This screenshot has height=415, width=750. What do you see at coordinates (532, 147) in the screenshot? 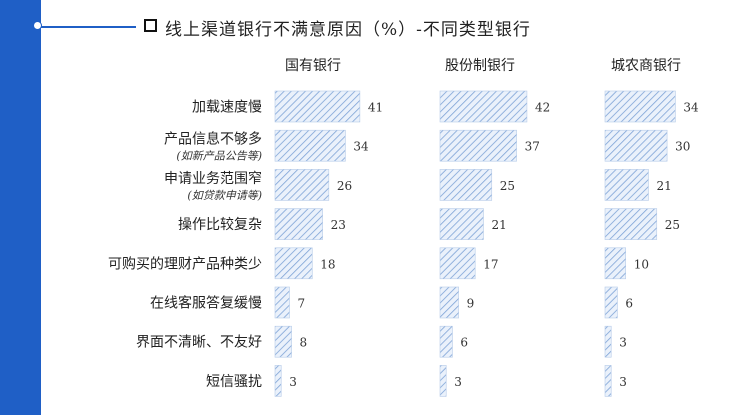
I see `data-label: 37` at bounding box center [532, 147].